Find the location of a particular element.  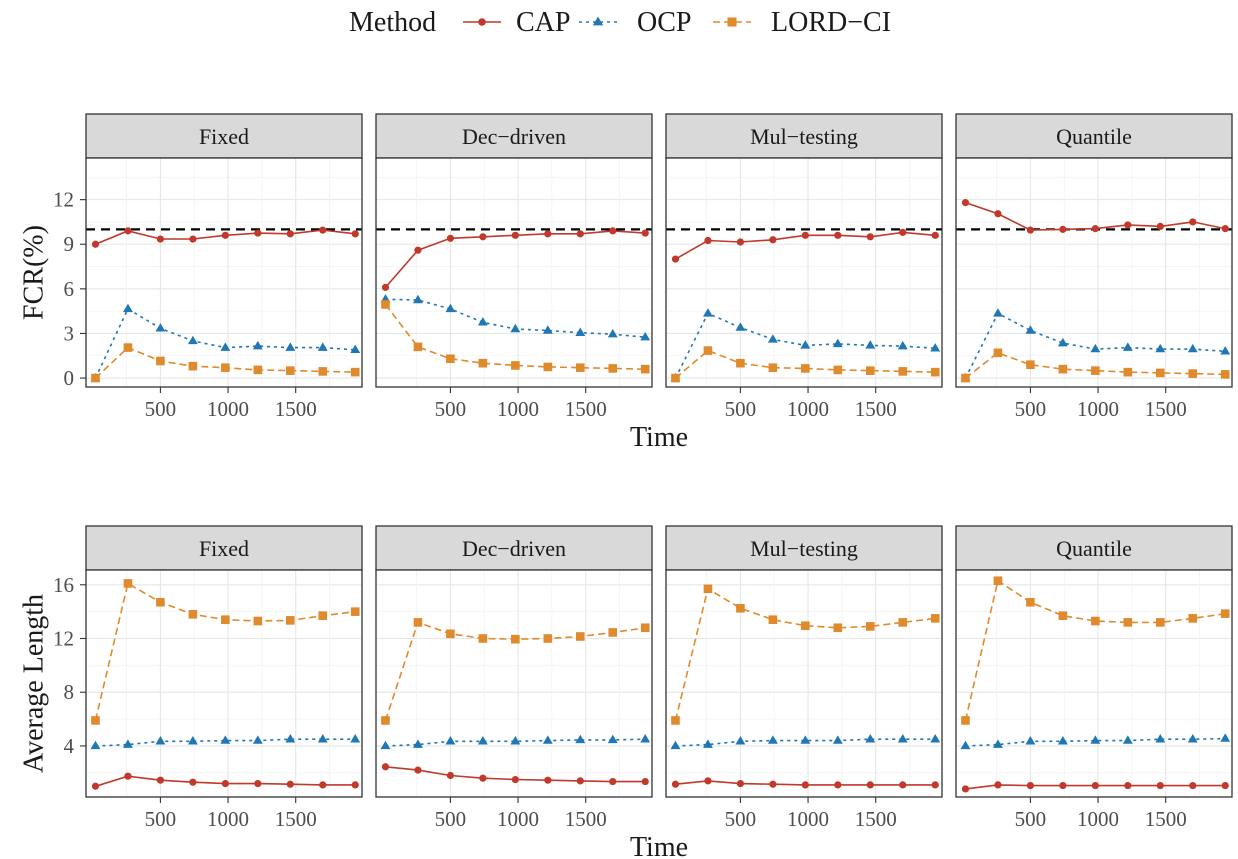

panel-multesting: Mul−testing 500 1000 1500 is located at coordinates (804, 678).